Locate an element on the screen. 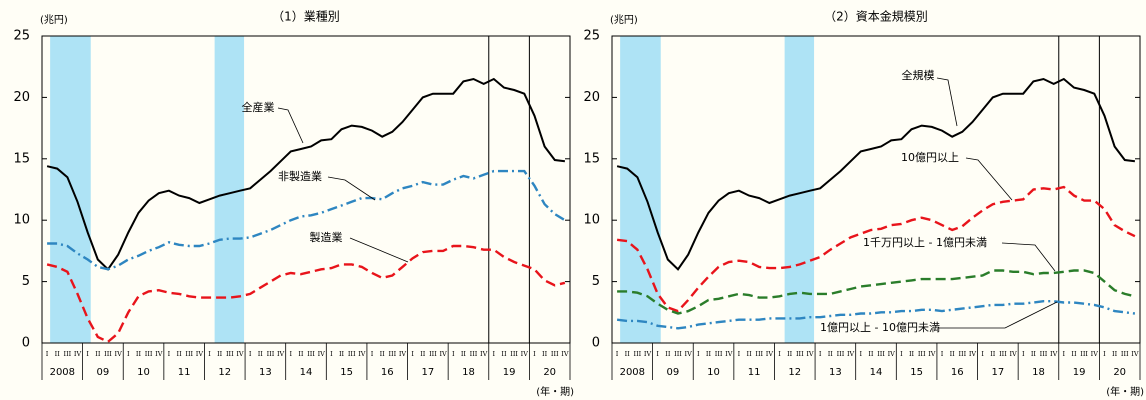 Image resolution: width=1146 pixels, height=400 pixels. series-label: 1千万円以上 - 1億円未満 is located at coordinates (925, 242).